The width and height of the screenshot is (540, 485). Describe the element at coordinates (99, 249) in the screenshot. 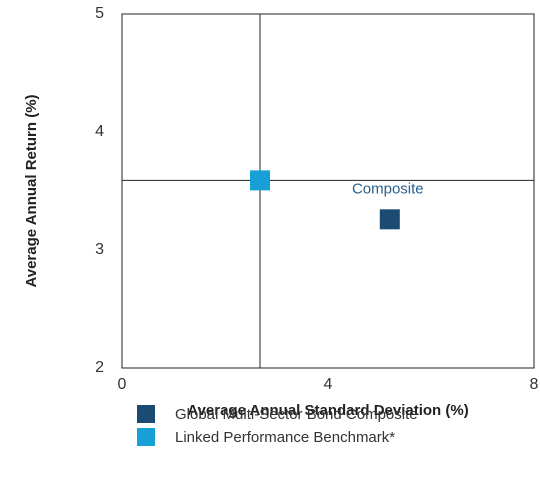

I see `y-tick-label: 3` at that location.